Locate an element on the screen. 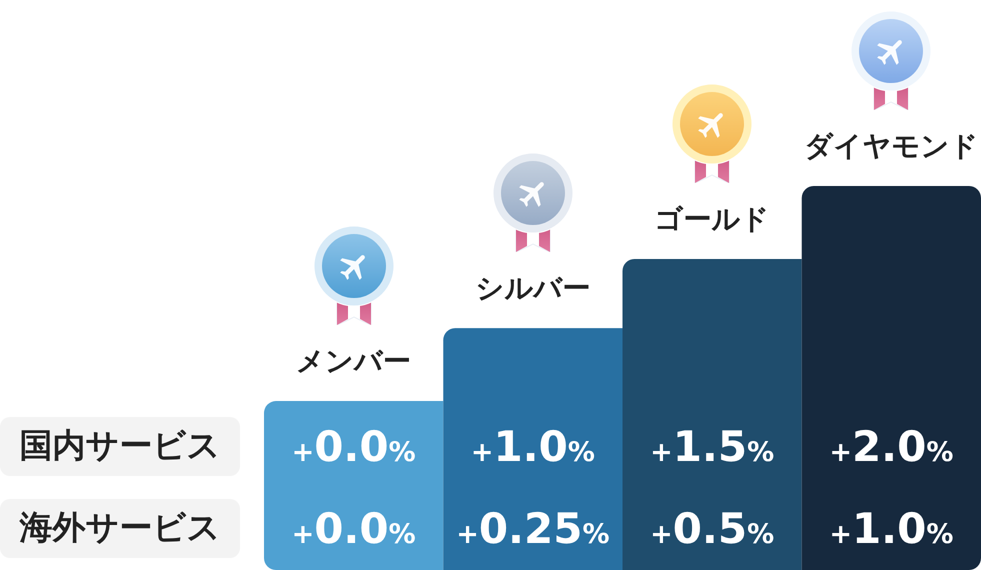 Image resolution: width=981 pixels, height=570 pixels. annotation: +1.5% is located at coordinates (712, 446).